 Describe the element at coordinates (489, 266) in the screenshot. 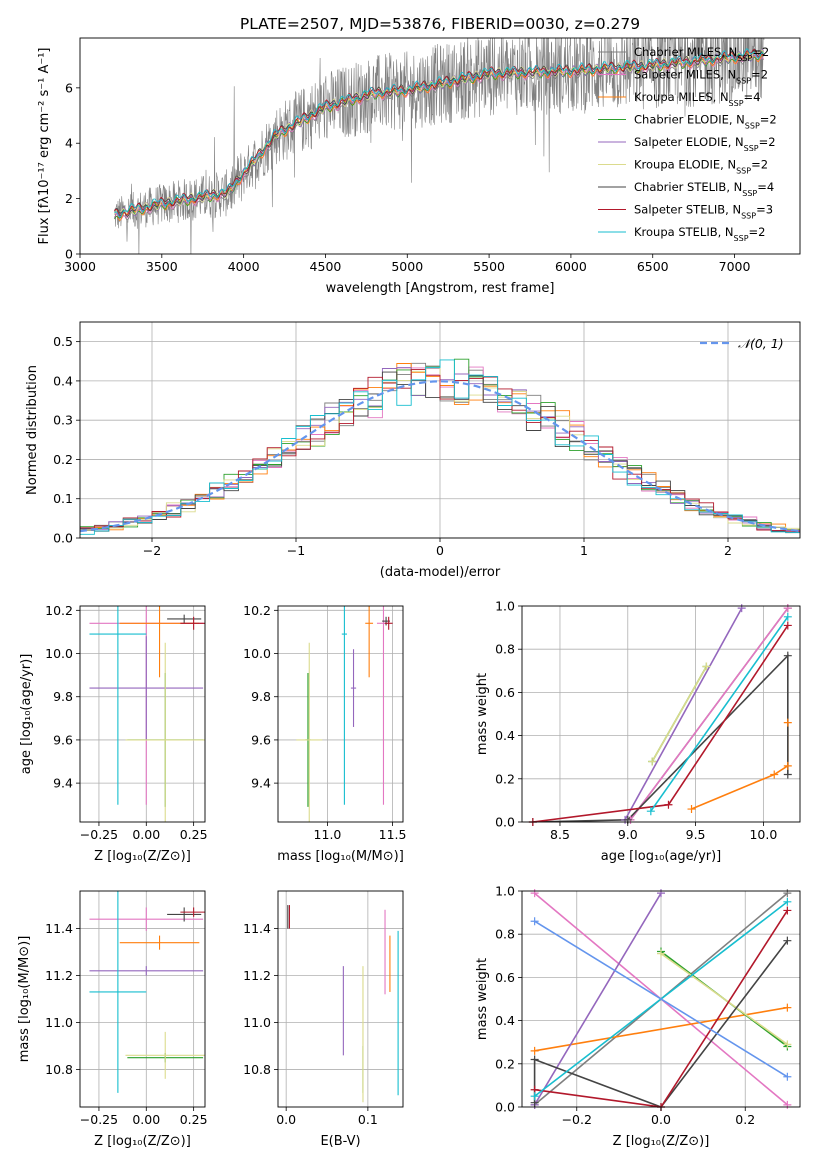

I see `x-tick-label: 5500` at that location.